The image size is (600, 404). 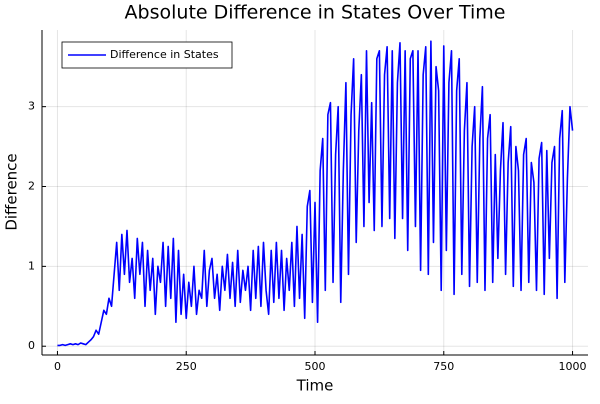 I want to click on x-tick-label: 750, so click(x=443, y=366).